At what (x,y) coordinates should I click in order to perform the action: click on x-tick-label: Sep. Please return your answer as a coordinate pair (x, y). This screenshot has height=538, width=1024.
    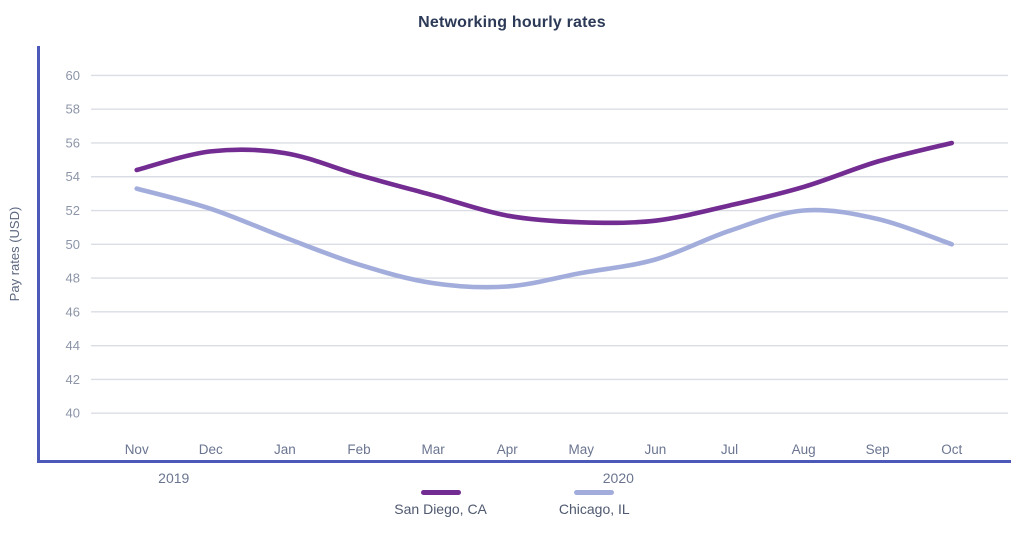
    Looking at the image, I should click on (878, 449).